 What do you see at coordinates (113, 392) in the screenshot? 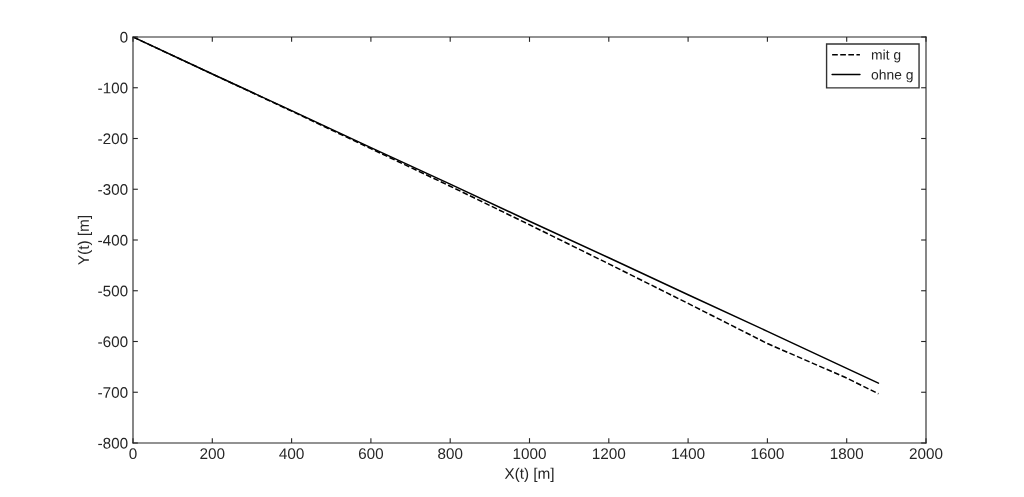
I see `y-tick-label: -700` at bounding box center [113, 392].